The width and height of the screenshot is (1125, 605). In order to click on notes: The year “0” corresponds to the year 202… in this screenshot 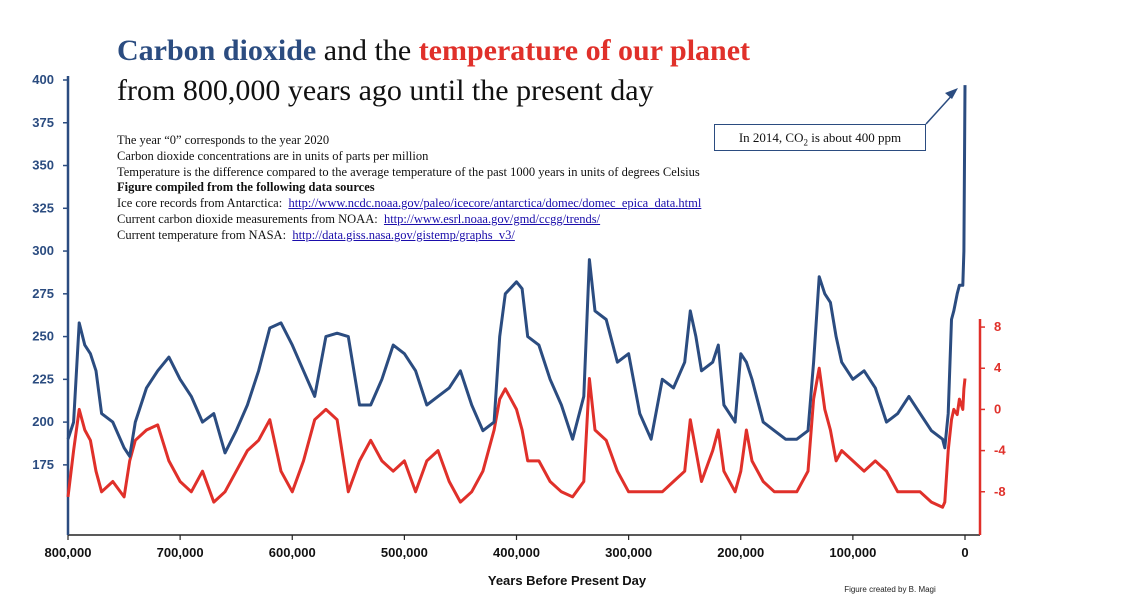, I will do `click(409, 188)`.